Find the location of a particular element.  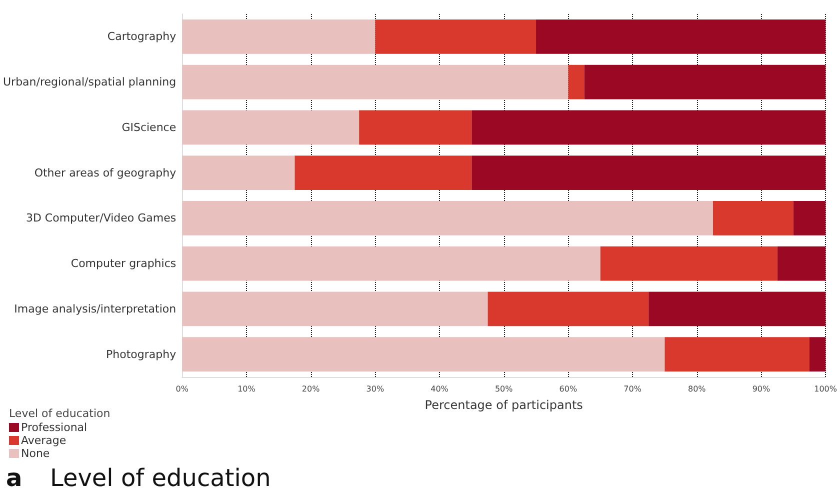

x-tick-label: 10% is located at coordinates (247, 389).